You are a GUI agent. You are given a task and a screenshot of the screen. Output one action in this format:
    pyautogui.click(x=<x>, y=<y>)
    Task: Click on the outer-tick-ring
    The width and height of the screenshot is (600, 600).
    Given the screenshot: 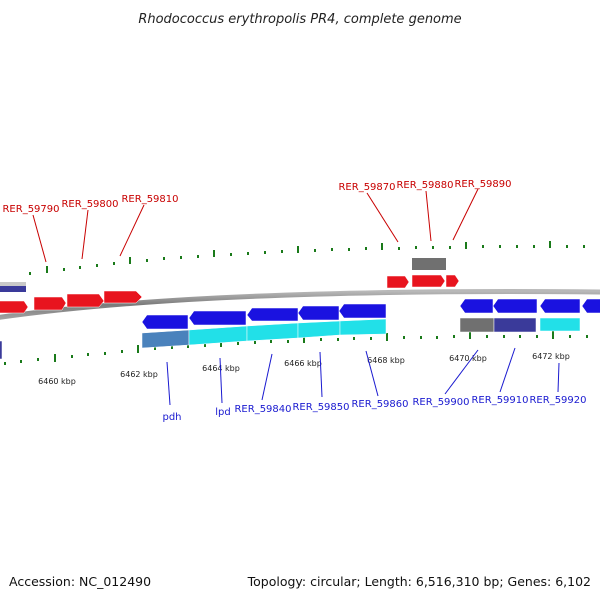 What is the action you would take?
    pyautogui.click(x=307, y=258)
    